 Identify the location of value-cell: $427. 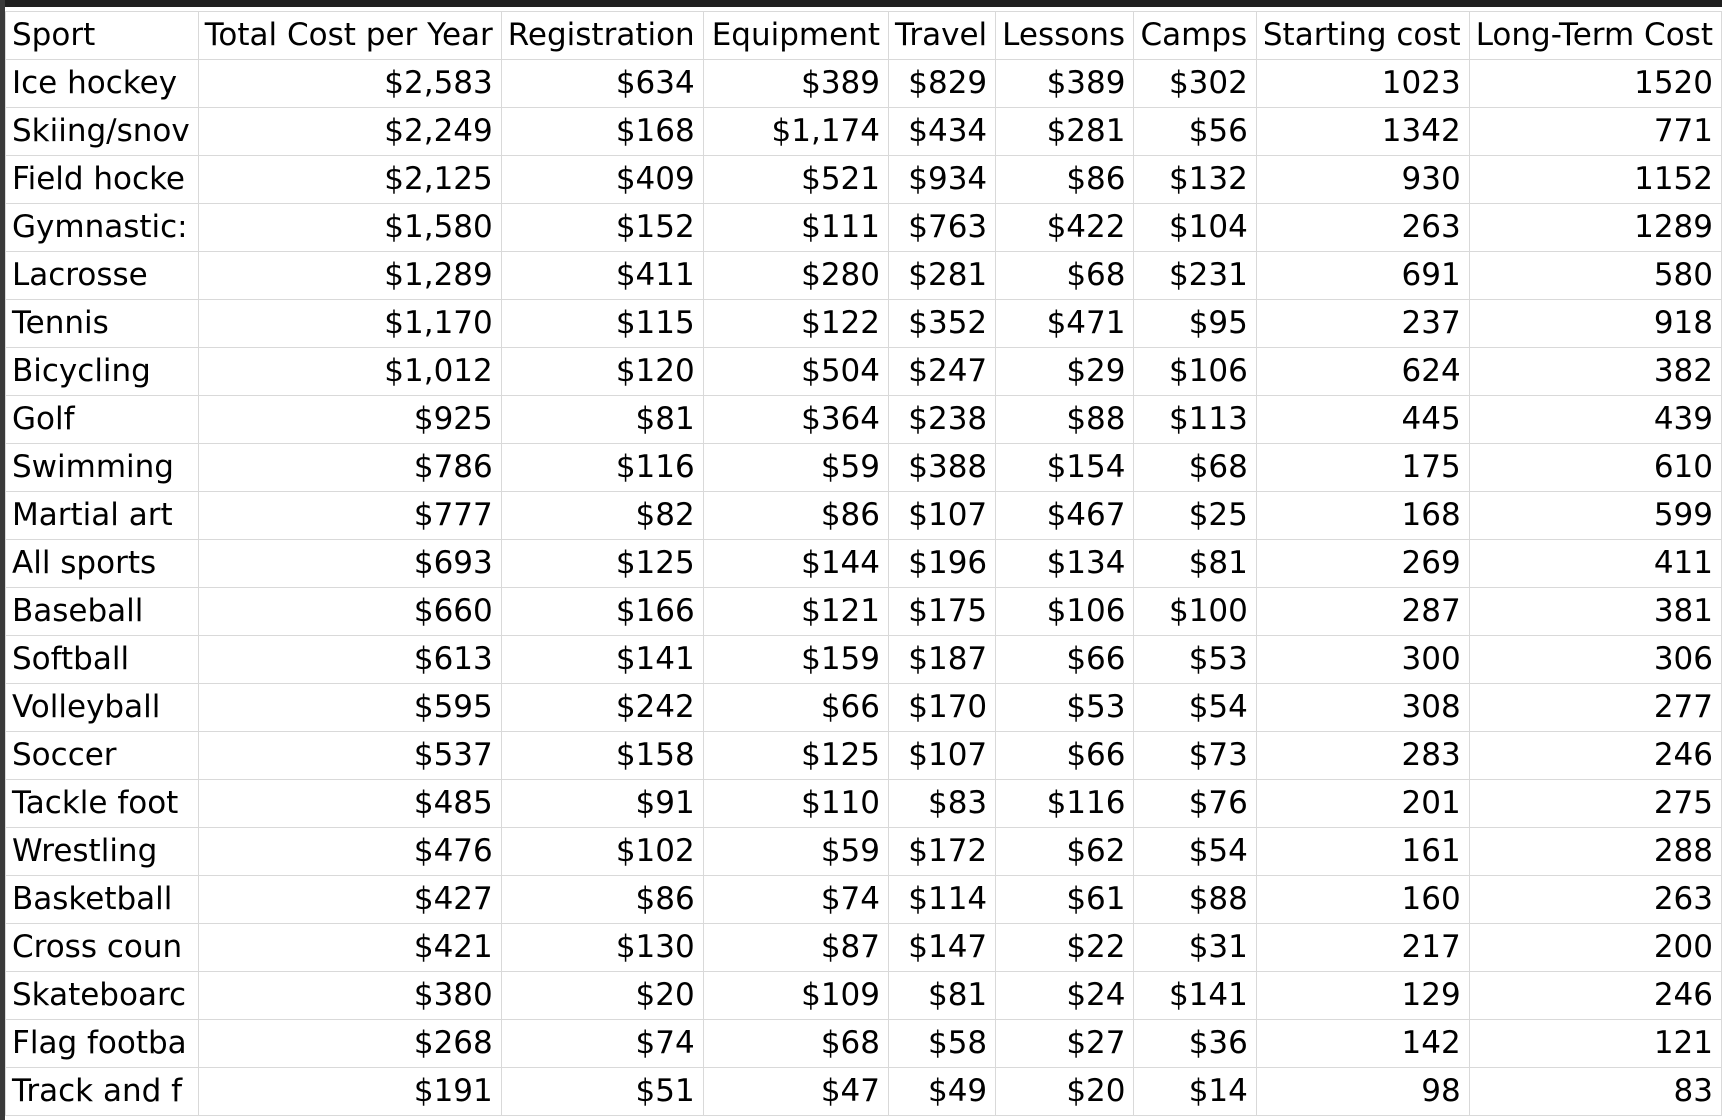
(349, 899).